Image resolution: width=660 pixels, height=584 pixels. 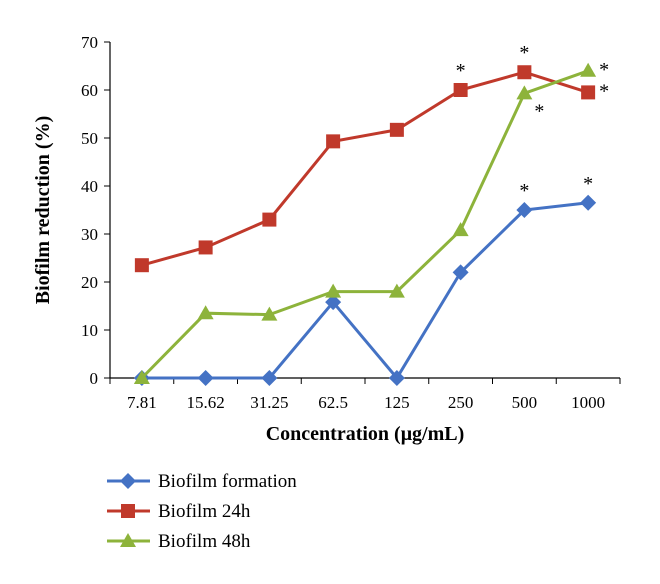 I want to click on y-tick-label: 0, so click(x=94, y=378).